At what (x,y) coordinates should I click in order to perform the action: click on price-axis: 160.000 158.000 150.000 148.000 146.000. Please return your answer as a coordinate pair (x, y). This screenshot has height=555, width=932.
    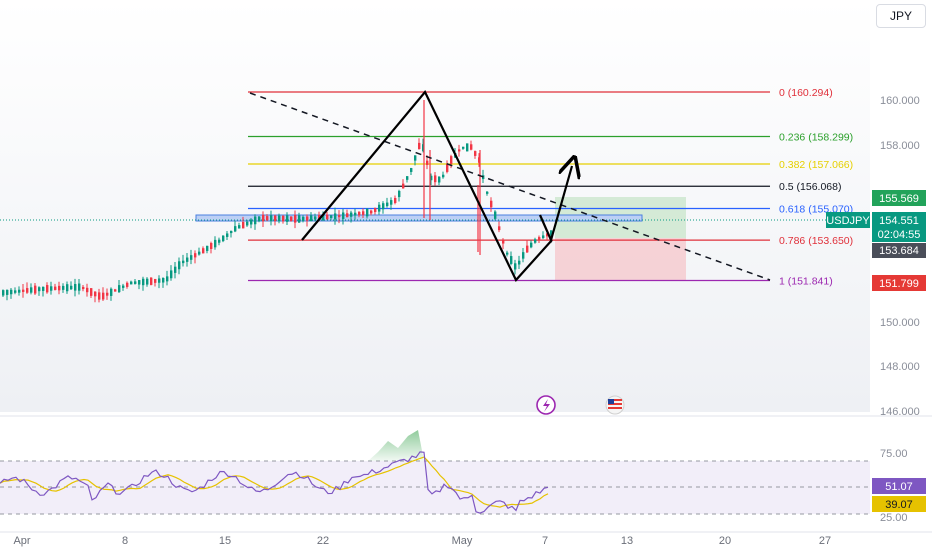
    Looking at the image, I should click on (900, 256).